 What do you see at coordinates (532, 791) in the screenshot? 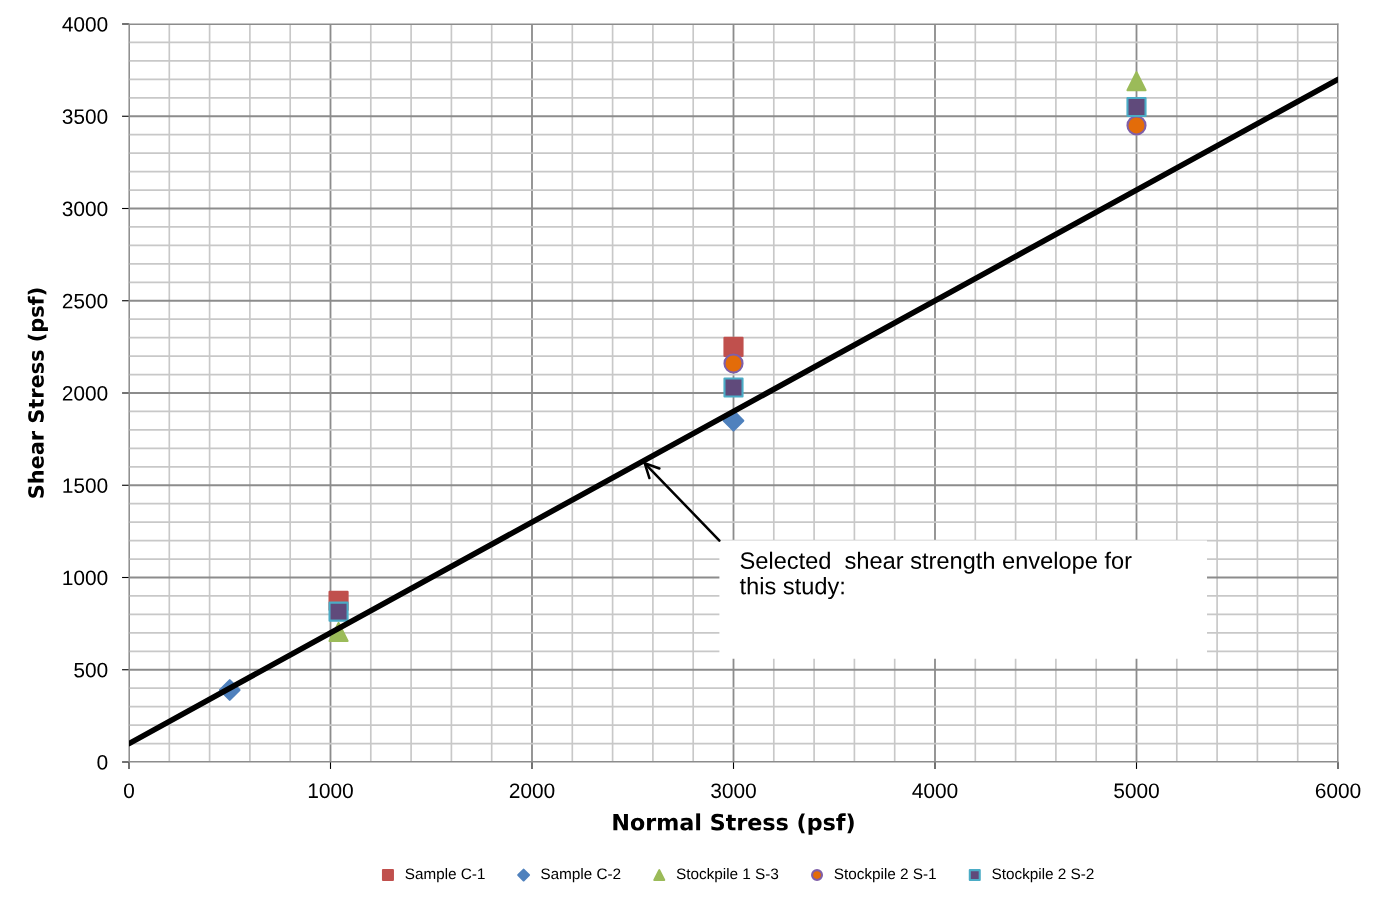
I see `x-tick-label: 2000` at bounding box center [532, 791].